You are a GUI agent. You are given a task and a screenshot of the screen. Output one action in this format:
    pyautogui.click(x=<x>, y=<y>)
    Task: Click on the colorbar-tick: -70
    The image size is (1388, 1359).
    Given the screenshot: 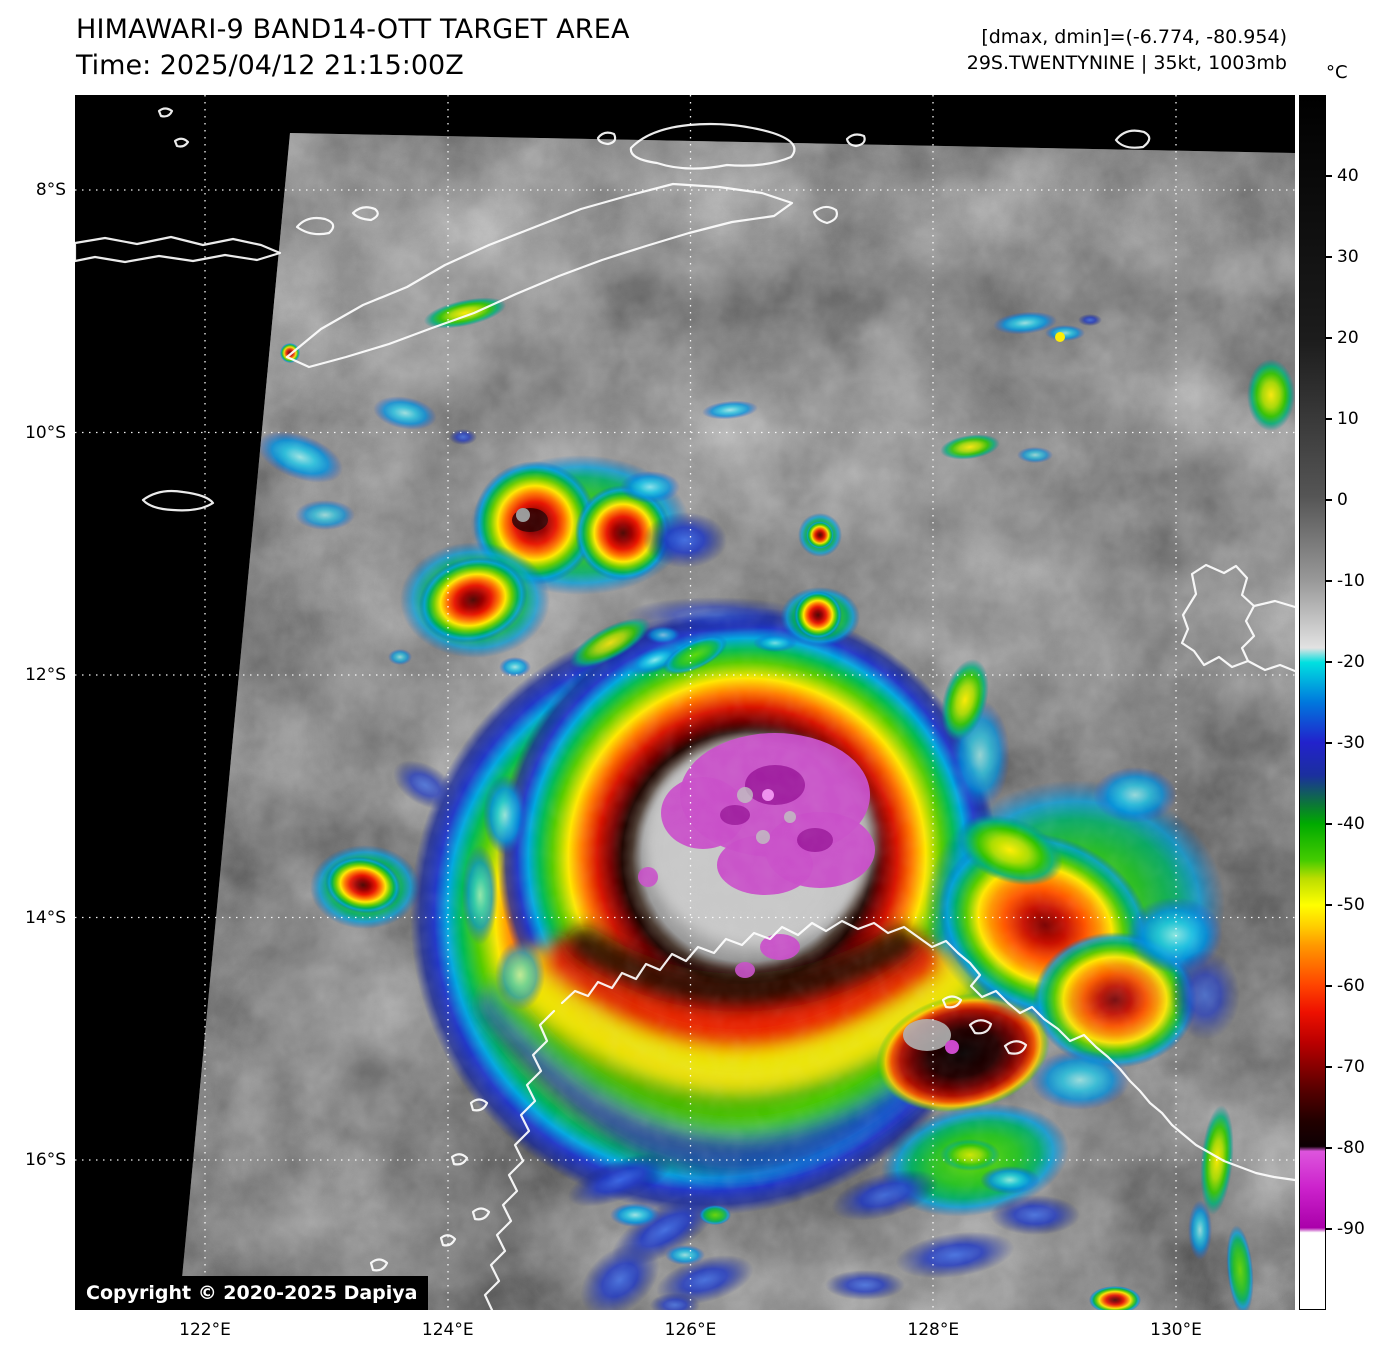 What is the action you would take?
    pyautogui.click(x=1345, y=1067)
    